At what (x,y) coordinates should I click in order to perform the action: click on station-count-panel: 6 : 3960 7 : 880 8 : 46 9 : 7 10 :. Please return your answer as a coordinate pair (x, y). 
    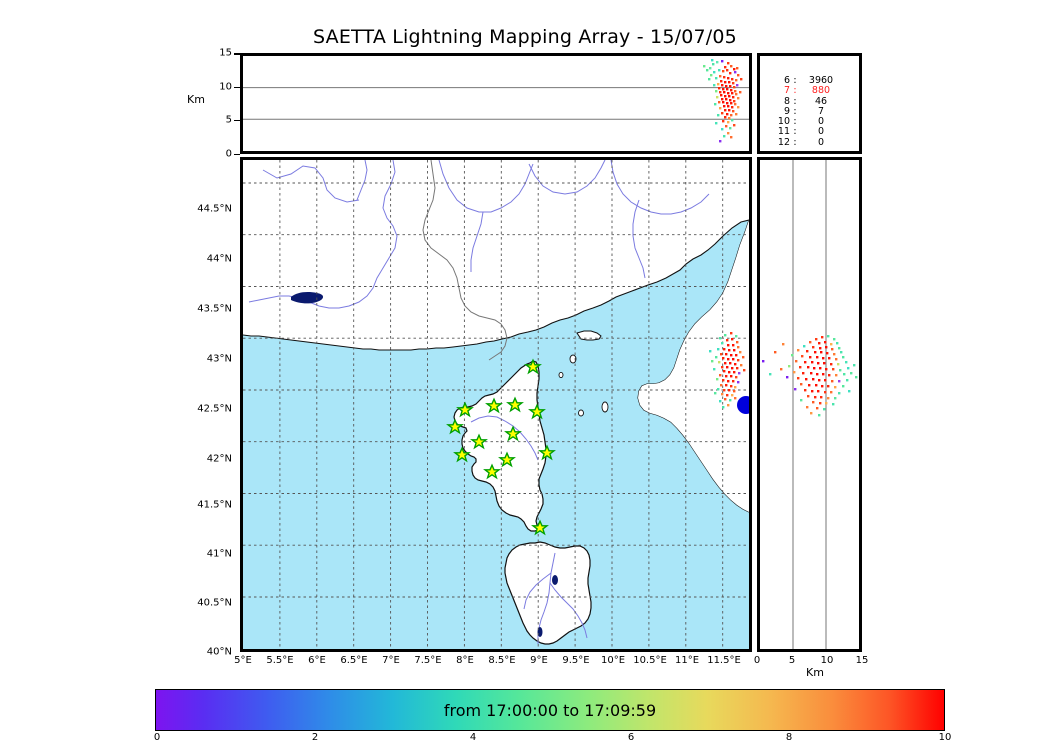
    Looking at the image, I should click on (809, 103).